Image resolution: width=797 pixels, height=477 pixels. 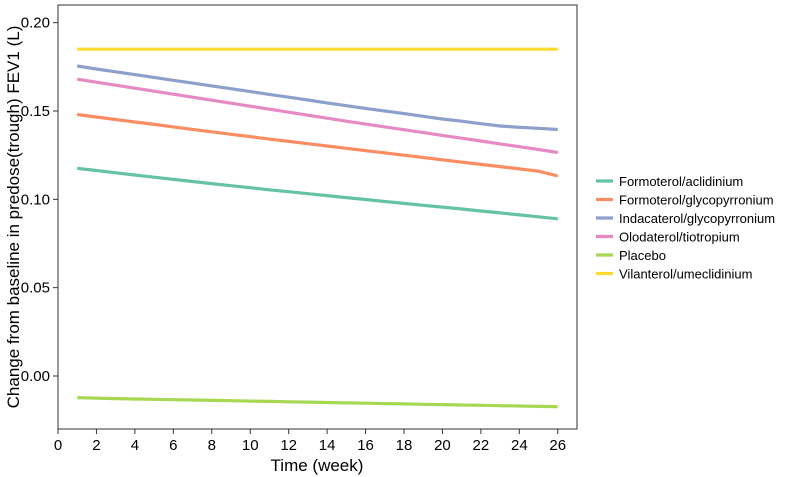 I want to click on x-tick-label: 24, so click(x=519, y=445).